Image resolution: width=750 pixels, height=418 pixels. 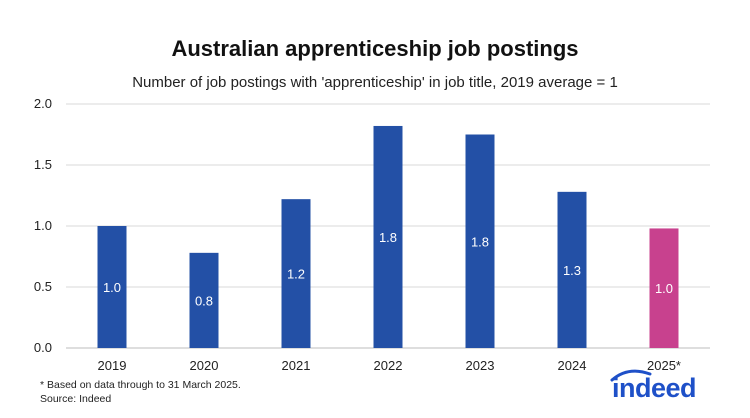 I want to click on x-tick-label: 2021, so click(x=296, y=365).